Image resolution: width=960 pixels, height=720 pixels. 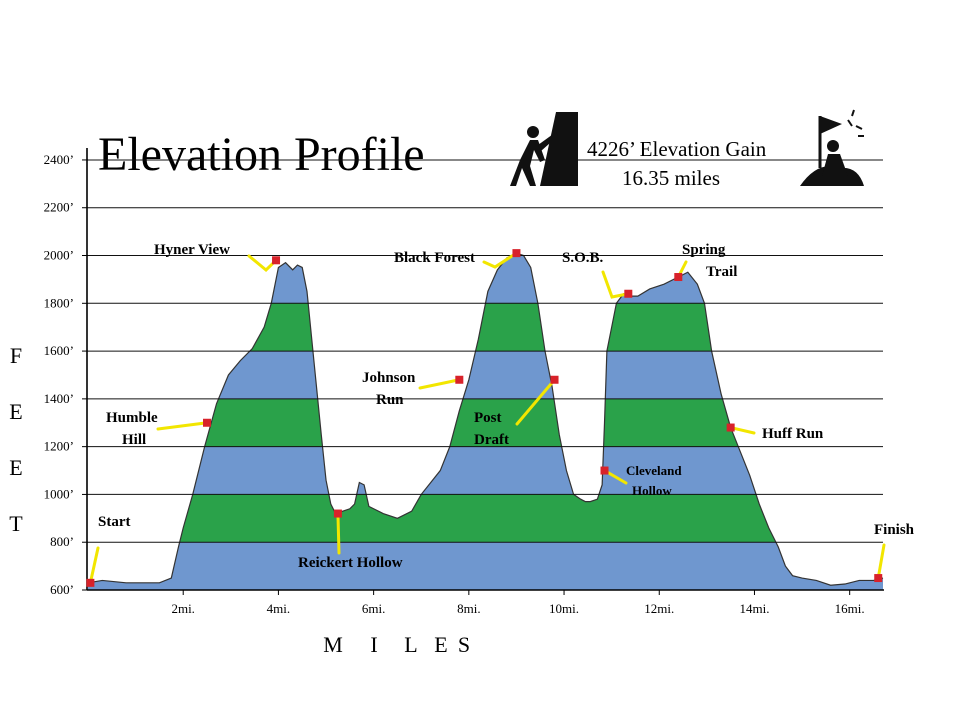 I want to click on x-tick-label: 16mi., so click(x=850, y=608).